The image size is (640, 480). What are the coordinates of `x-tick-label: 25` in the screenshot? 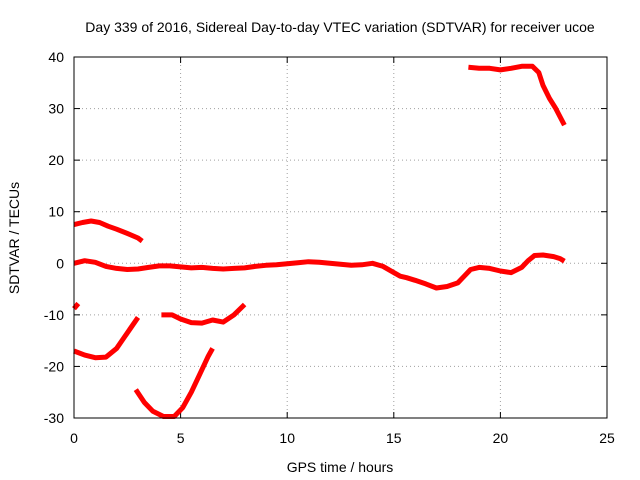 It's located at (607, 438).